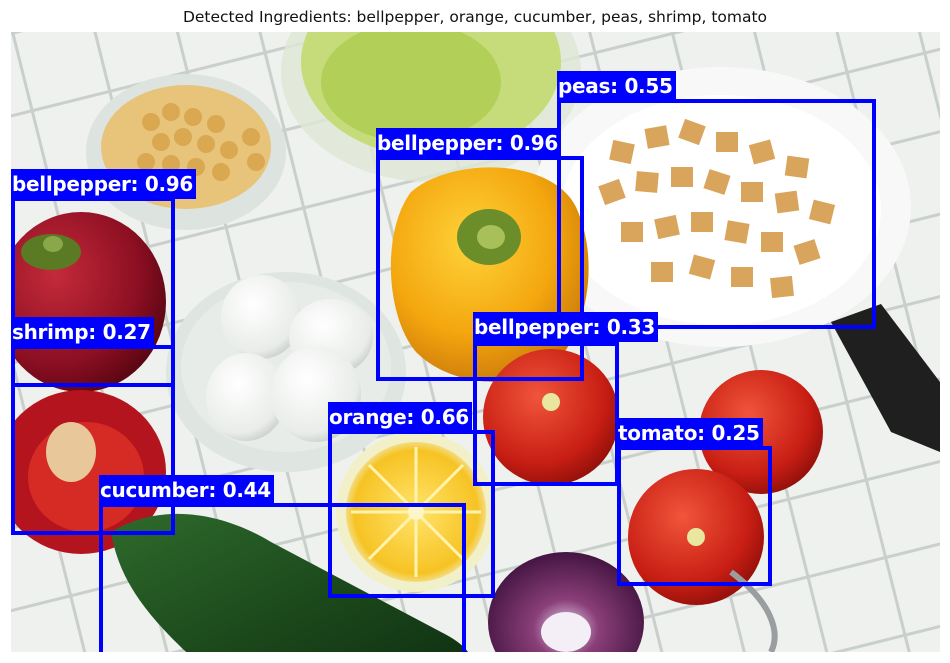  I want to click on detection-box-tomato, so click(694, 516).